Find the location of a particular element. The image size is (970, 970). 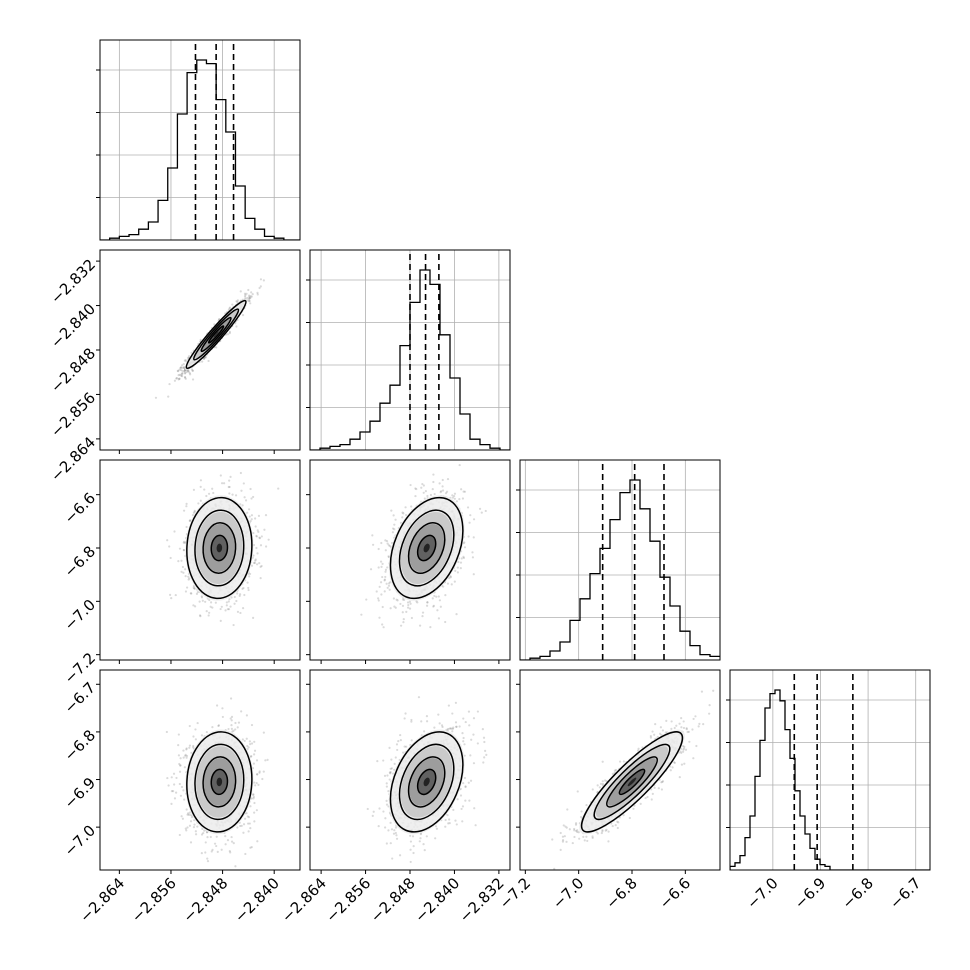

y-tick-label: −6.7 is located at coordinates (80, 698).